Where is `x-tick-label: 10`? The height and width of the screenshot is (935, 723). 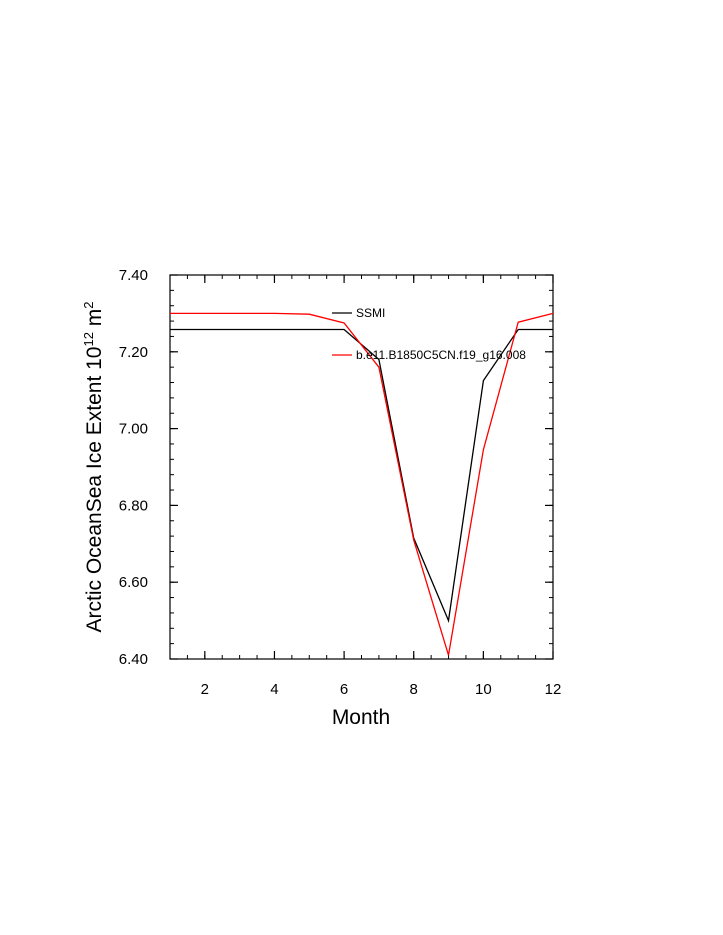 x-tick-label: 10 is located at coordinates (483, 689).